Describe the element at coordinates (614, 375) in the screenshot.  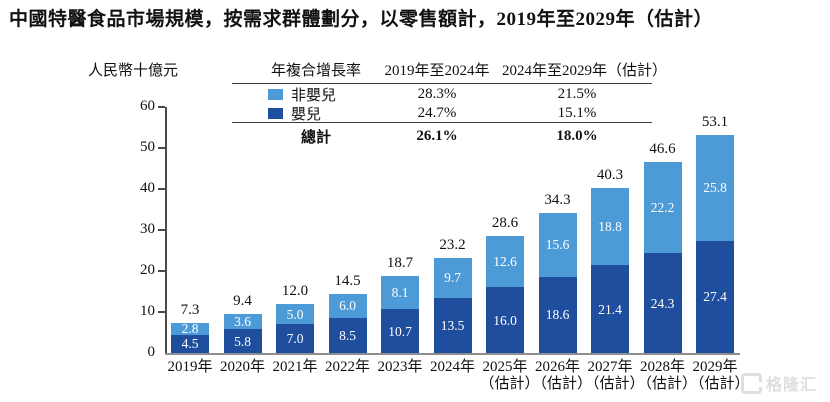
I see `x-axis-label: 2027年 （估計）` at that location.